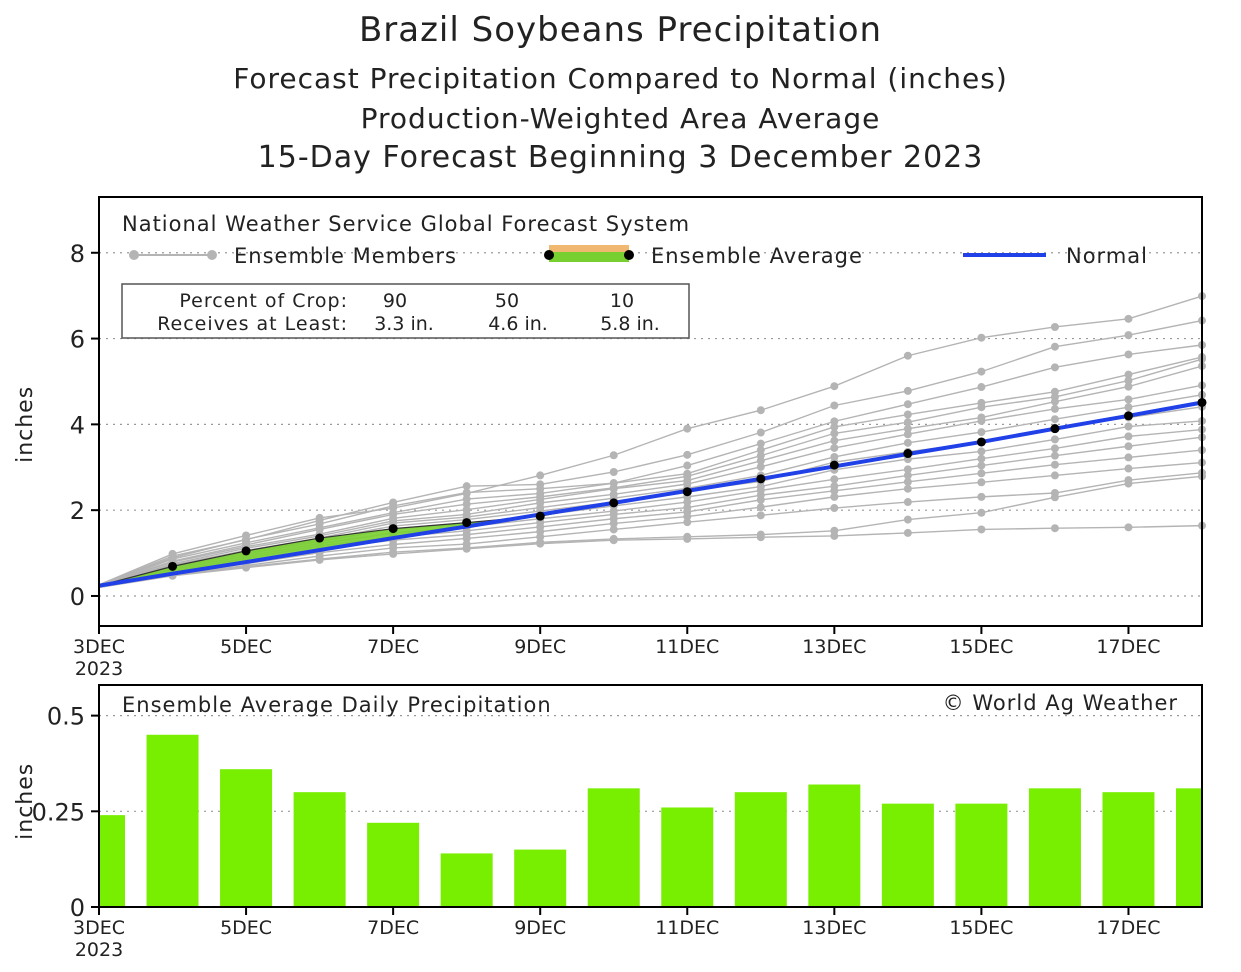 Image resolution: width=1241 pixels, height=972 pixels. I want to click on y-tick-label: 2, so click(77, 511).